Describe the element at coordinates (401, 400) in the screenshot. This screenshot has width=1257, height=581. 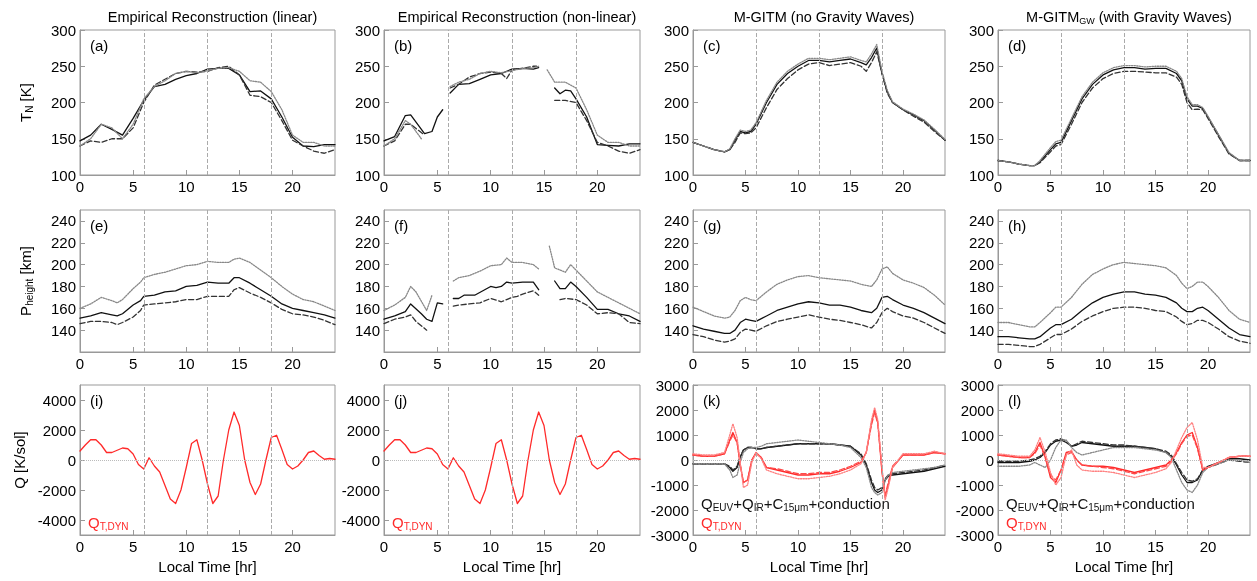
I see `annotation: (j)` at that location.